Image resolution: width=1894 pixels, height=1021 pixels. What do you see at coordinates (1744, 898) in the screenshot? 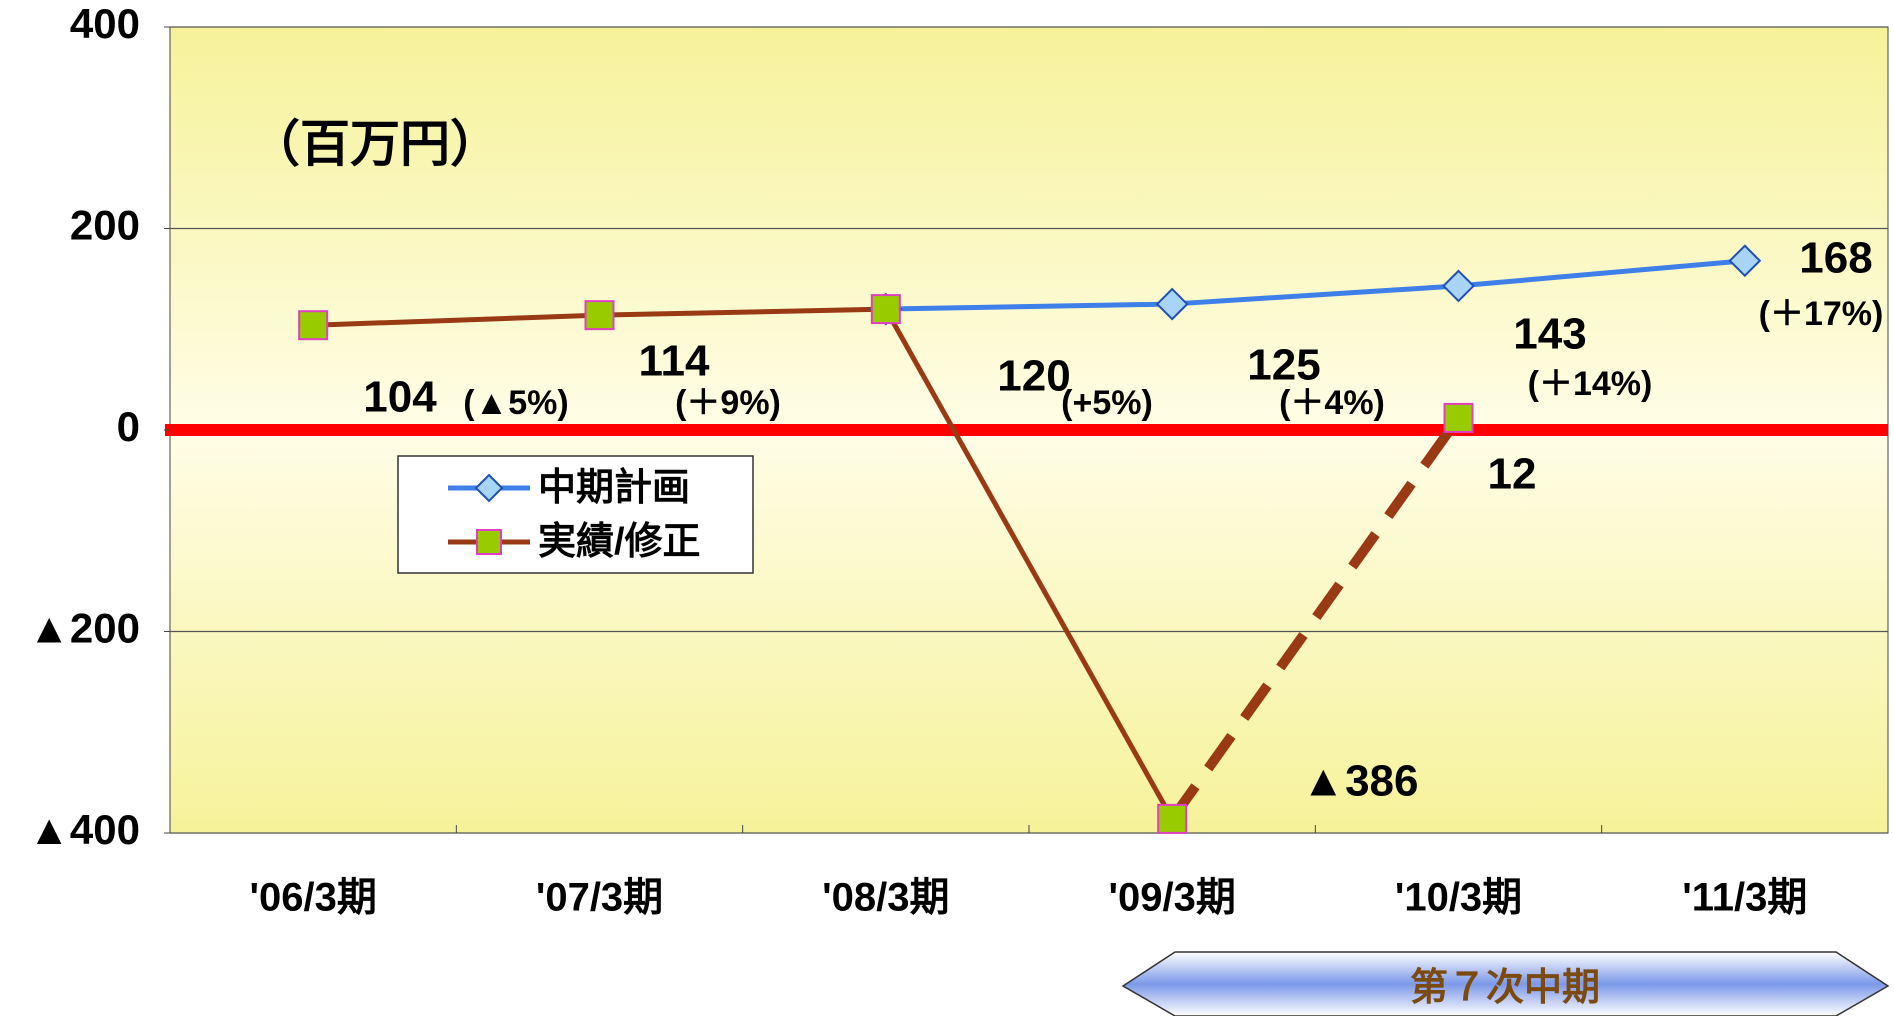
I see `x-tick-label: '11/3期` at bounding box center [1744, 898].